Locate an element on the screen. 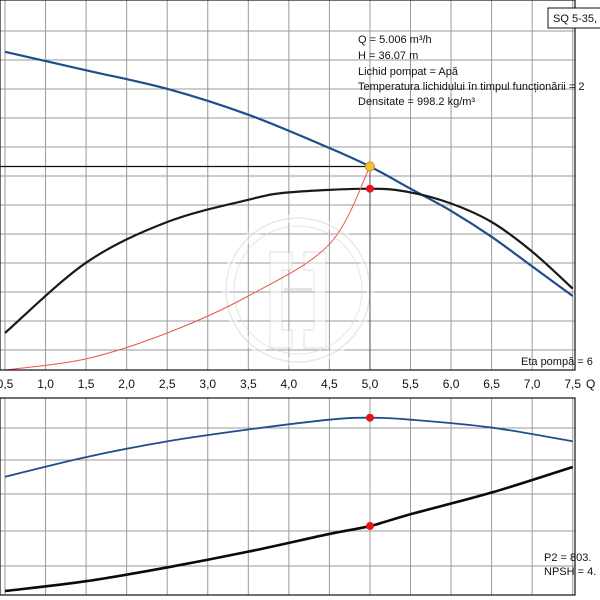 The width and height of the screenshot is (600, 600). x-tick-label: 6,5 is located at coordinates (491, 384).